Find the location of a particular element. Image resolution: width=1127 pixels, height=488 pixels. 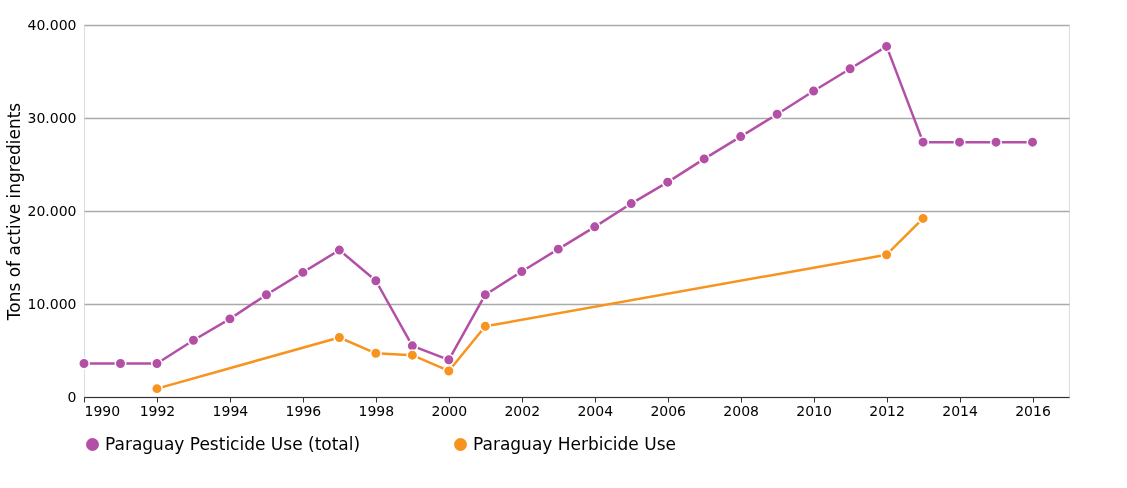

x-tick-label: 2000 is located at coordinates (449, 410).